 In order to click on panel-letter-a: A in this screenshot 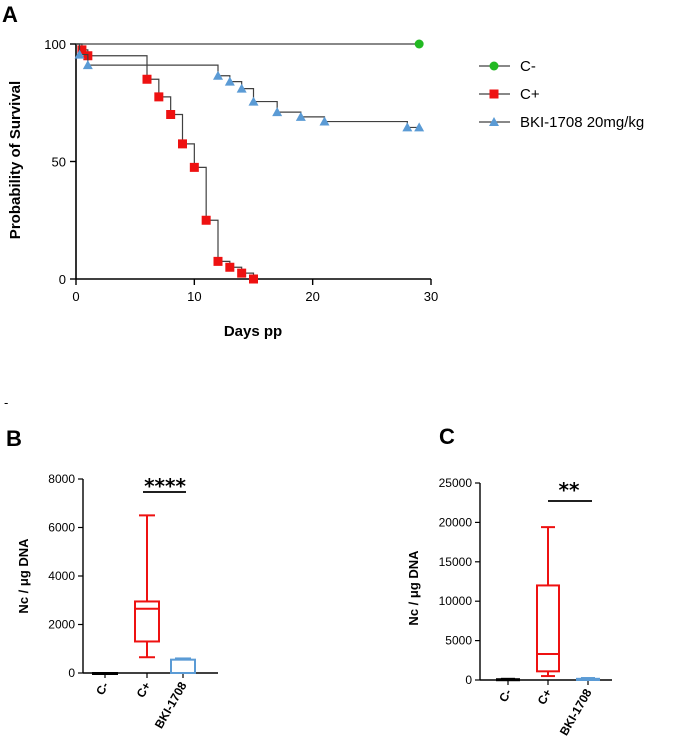, I will do `click(10, 14)`.